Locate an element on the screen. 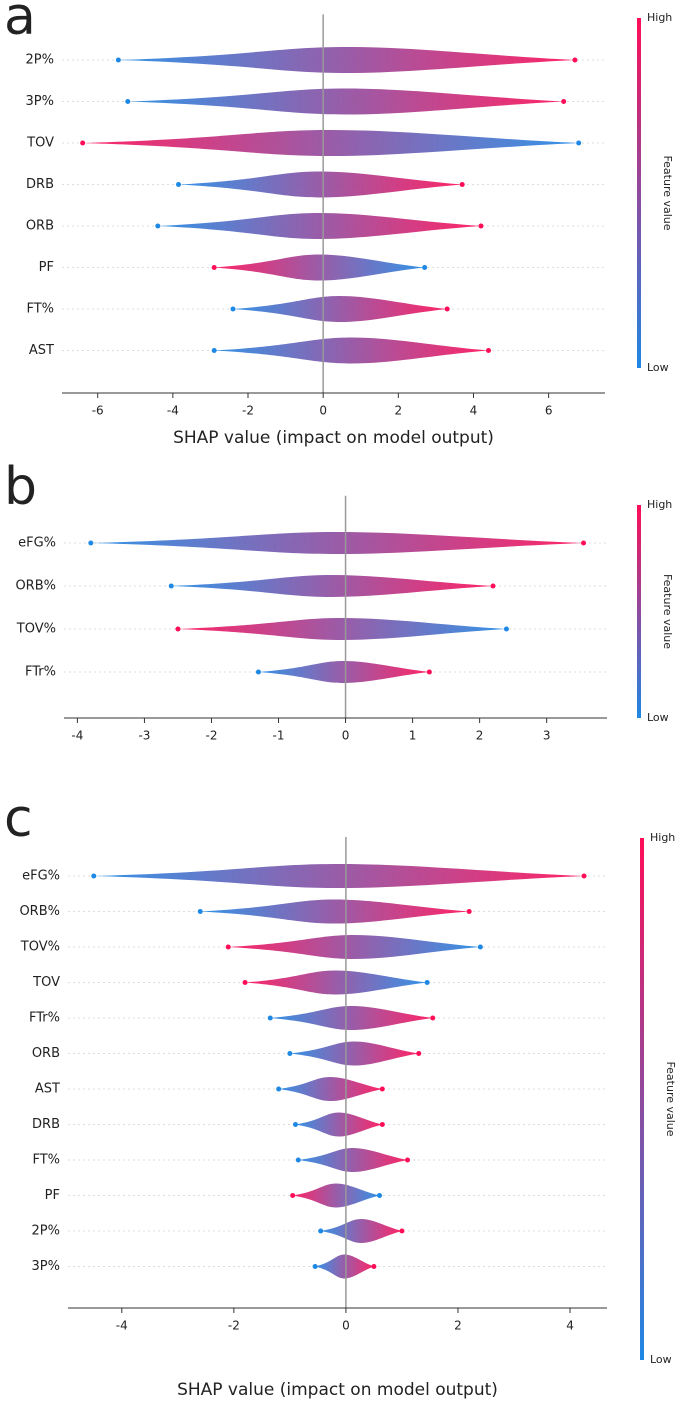 This screenshot has width=685, height=1409. x-tick-label: 4 is located at coordinates (570, 1326).